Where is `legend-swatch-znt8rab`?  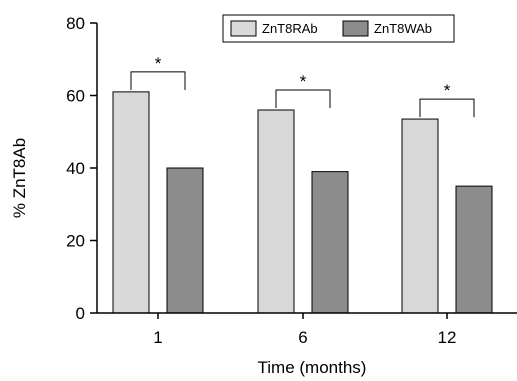
legend-swatch-znt8rab is located at coordinates (243, 28).